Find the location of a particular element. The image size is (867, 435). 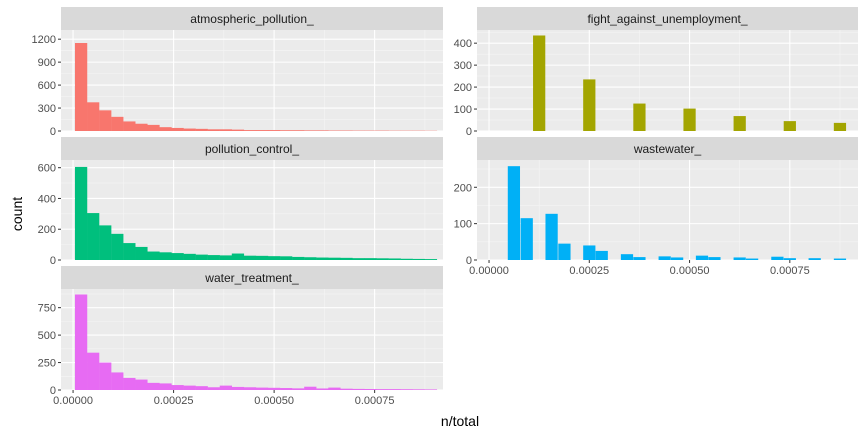

y-tick-label: 900 is located at coordinates (47, 63).